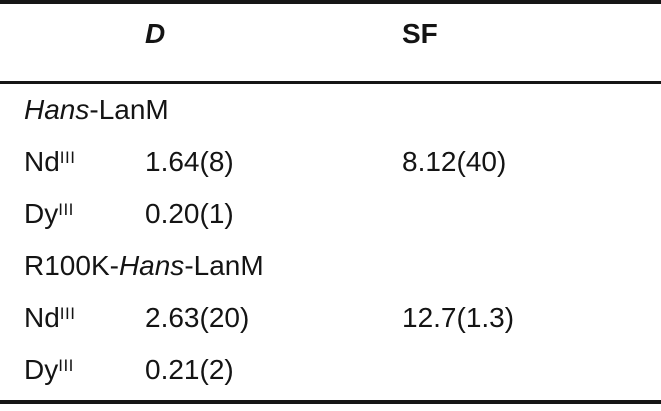 This screenshot has width=661, height=411. I want to click on group-row-hans-lanm: Hans-LanM, so click(330, 109).